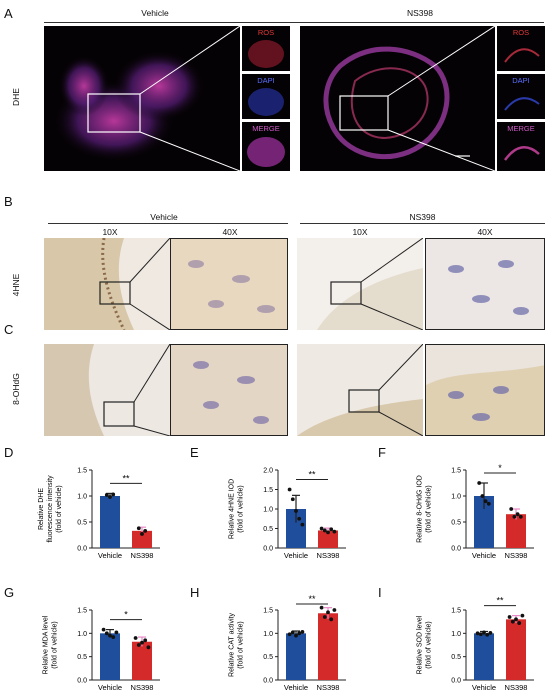  I want to click on y-tick-label: 2.0, so click(268, 471).